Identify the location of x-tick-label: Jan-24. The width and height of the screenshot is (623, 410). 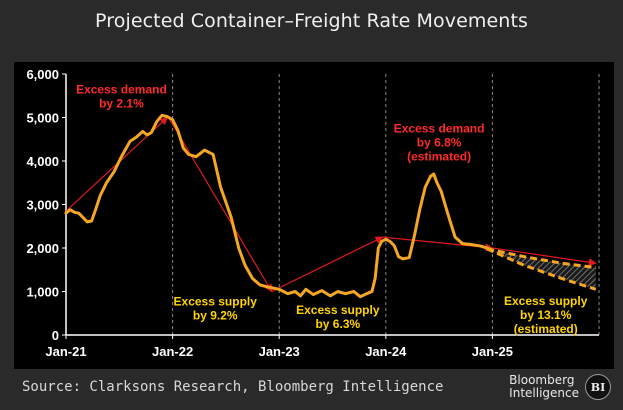
(386, 351).